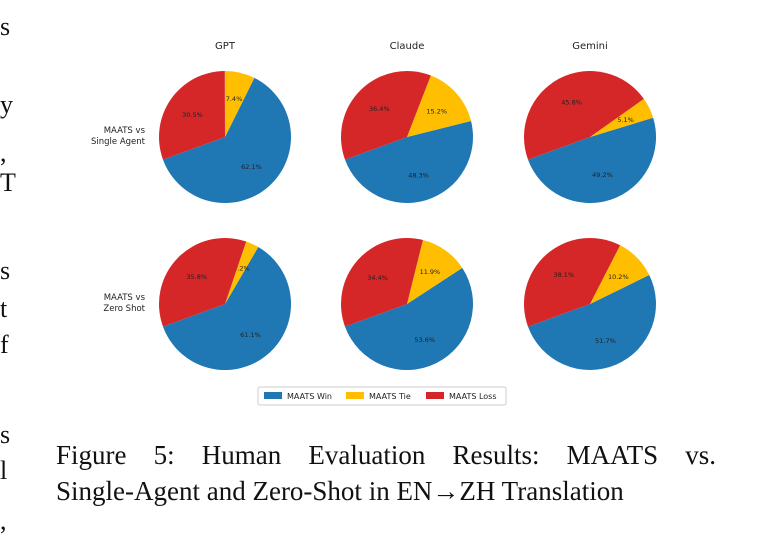 This screenshot has width=775, height=538. Describe the element at coordinates (602, 175) in the screenshot. I see `slice-label: 49.2%` at that location.